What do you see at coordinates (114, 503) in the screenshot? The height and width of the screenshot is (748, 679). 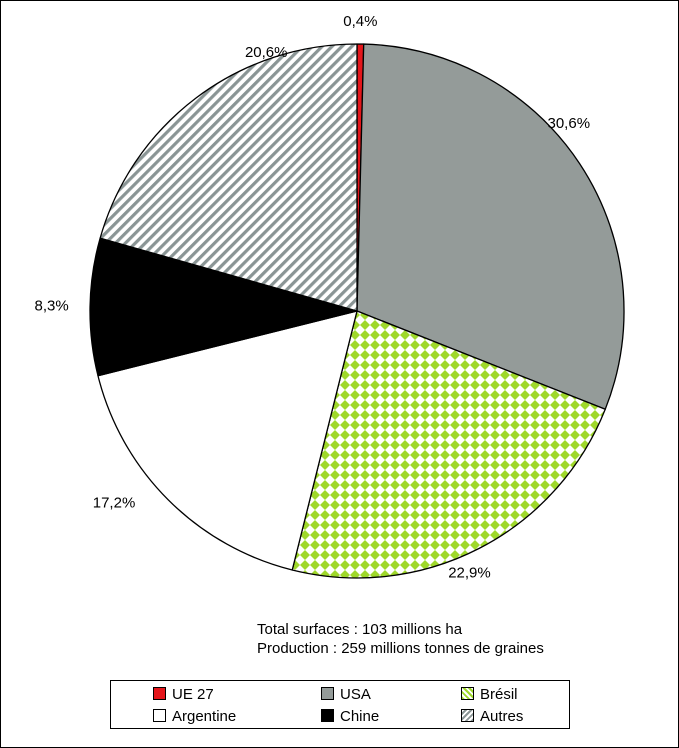 I see `data-label-argentine: 17,2%` at bounding box center [114, 503].